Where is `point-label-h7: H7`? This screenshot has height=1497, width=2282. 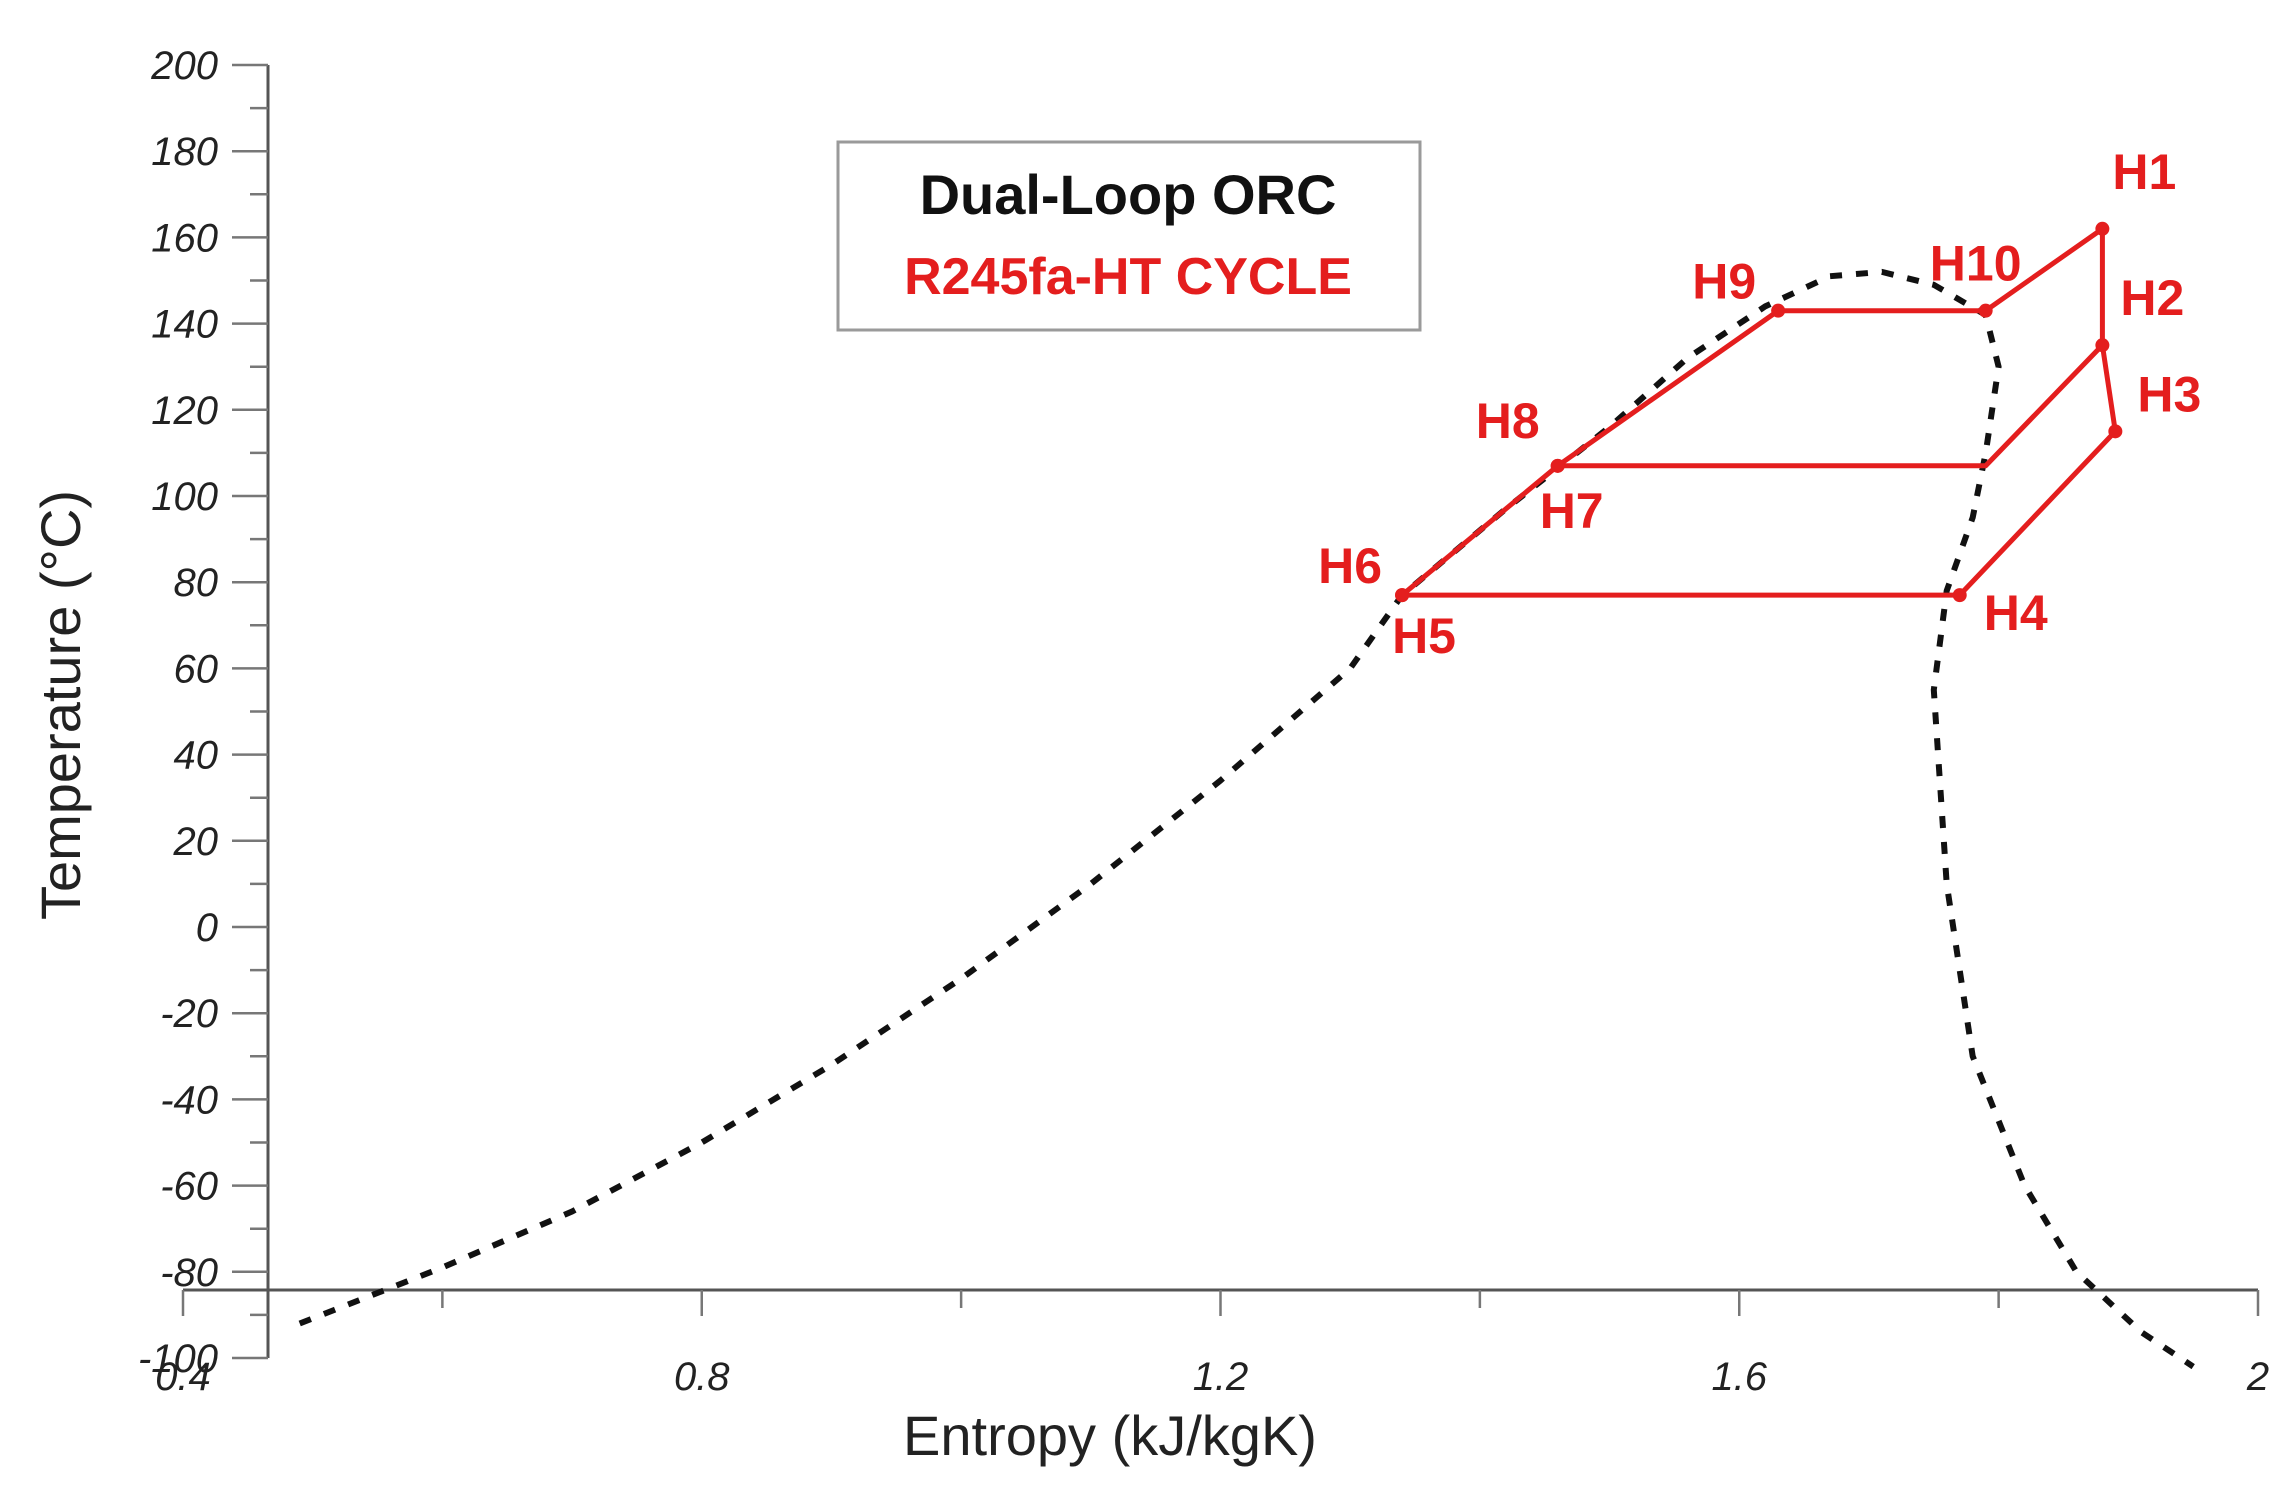
point-label-h7: H7 is located at coordinates (1572, 511).